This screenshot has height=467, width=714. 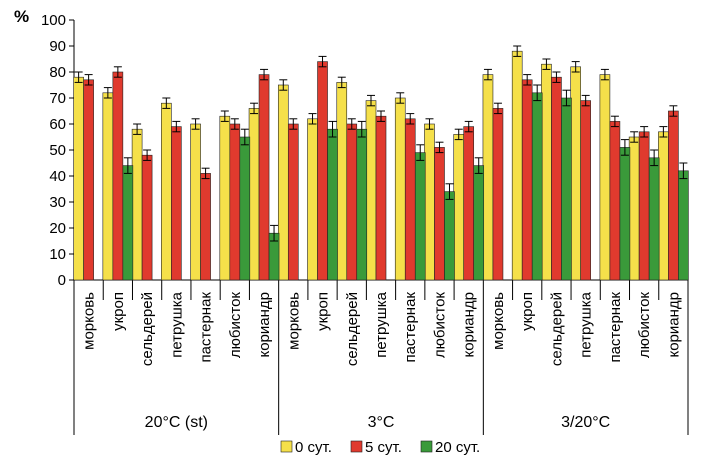 What do you see at coordinates (57, 228) in the screenshot?
I see `y-tick-label: 20` at bounding box center [57, 228].